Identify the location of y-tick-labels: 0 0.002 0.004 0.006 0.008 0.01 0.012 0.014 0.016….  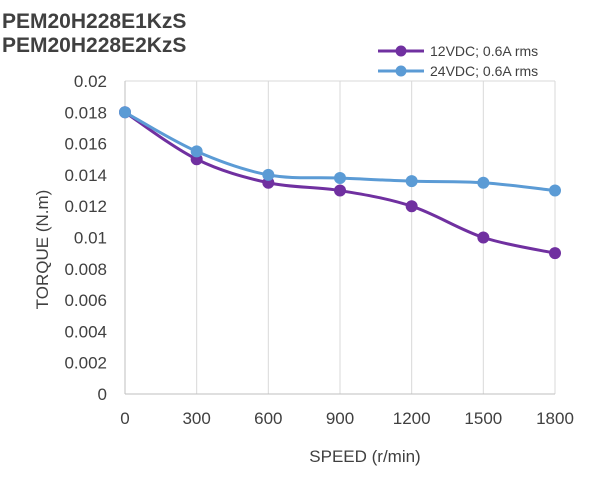
(85, 238).